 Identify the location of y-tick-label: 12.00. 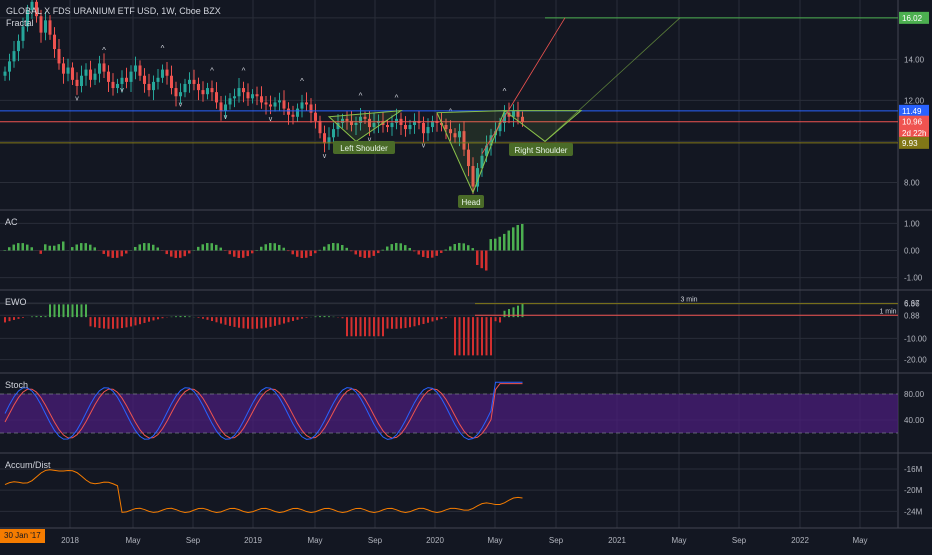
(914, 100).